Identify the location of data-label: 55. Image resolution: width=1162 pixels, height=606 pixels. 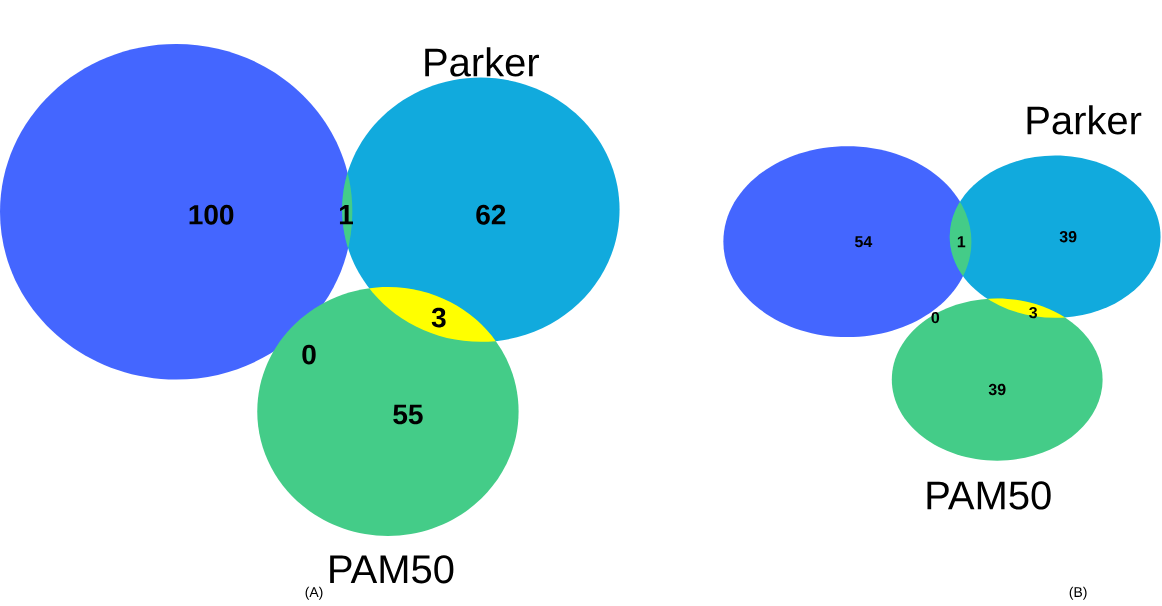
(408, 414).